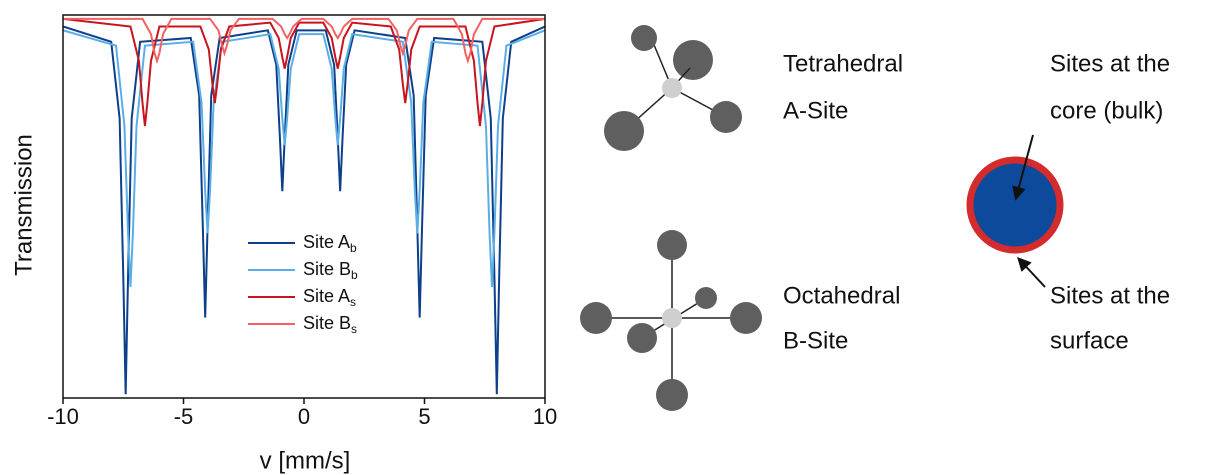 The width and height of the screenshot is (1205, 475). What do you see at coordinates (23, 205) in the screenshot?
I see `y-axis-label: Transmission` at bounding box center [23, 205].